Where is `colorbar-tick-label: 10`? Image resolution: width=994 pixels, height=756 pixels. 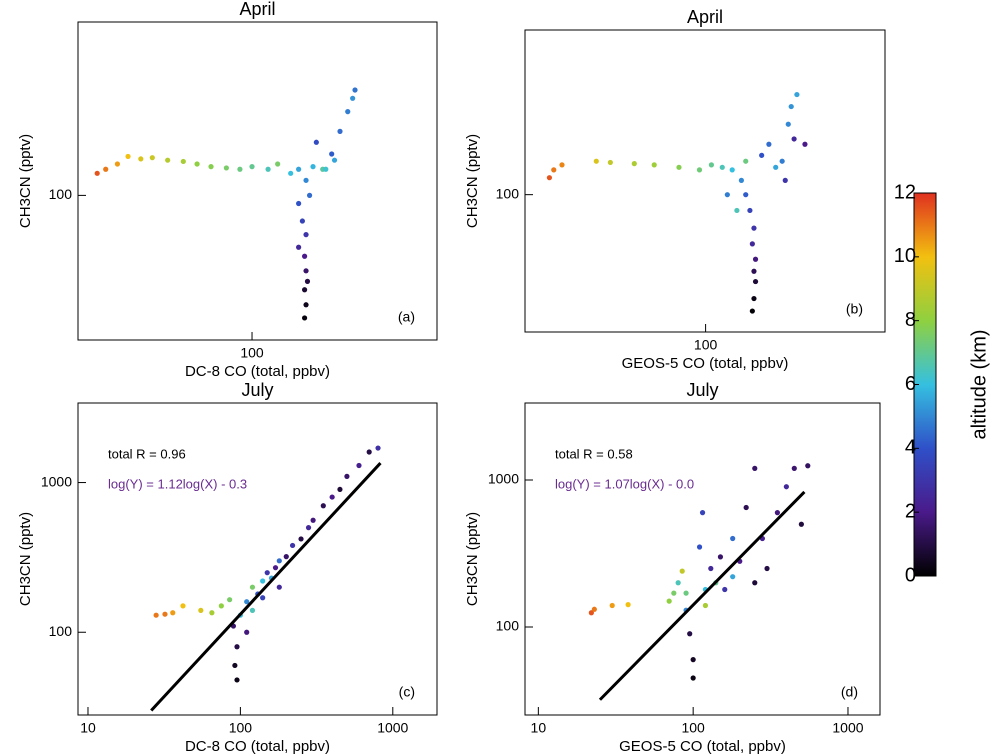 colorbar-tick-label: 10 is located at coordinates (905, 256).